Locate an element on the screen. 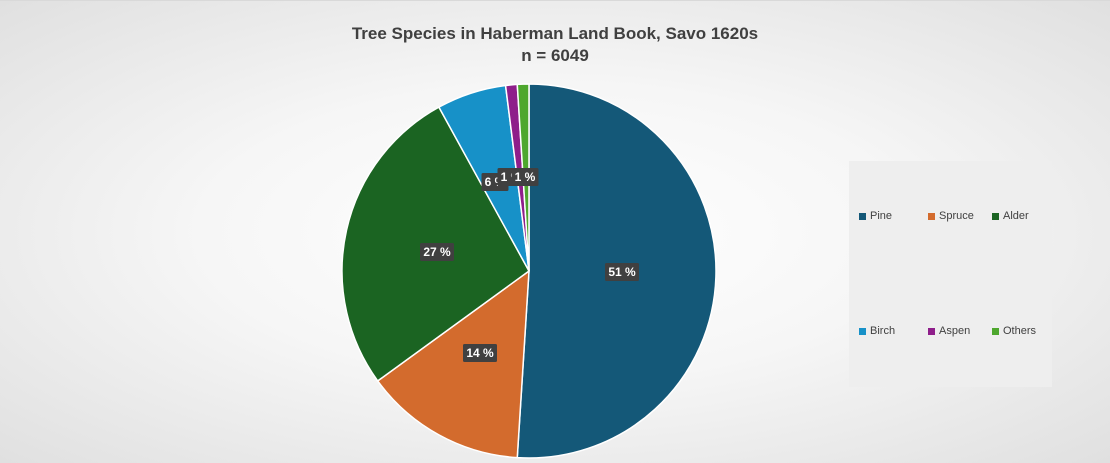 This screenshot has width=1110, height=463. data-label-spruce: 14 % is located at coordinates (480, 353).